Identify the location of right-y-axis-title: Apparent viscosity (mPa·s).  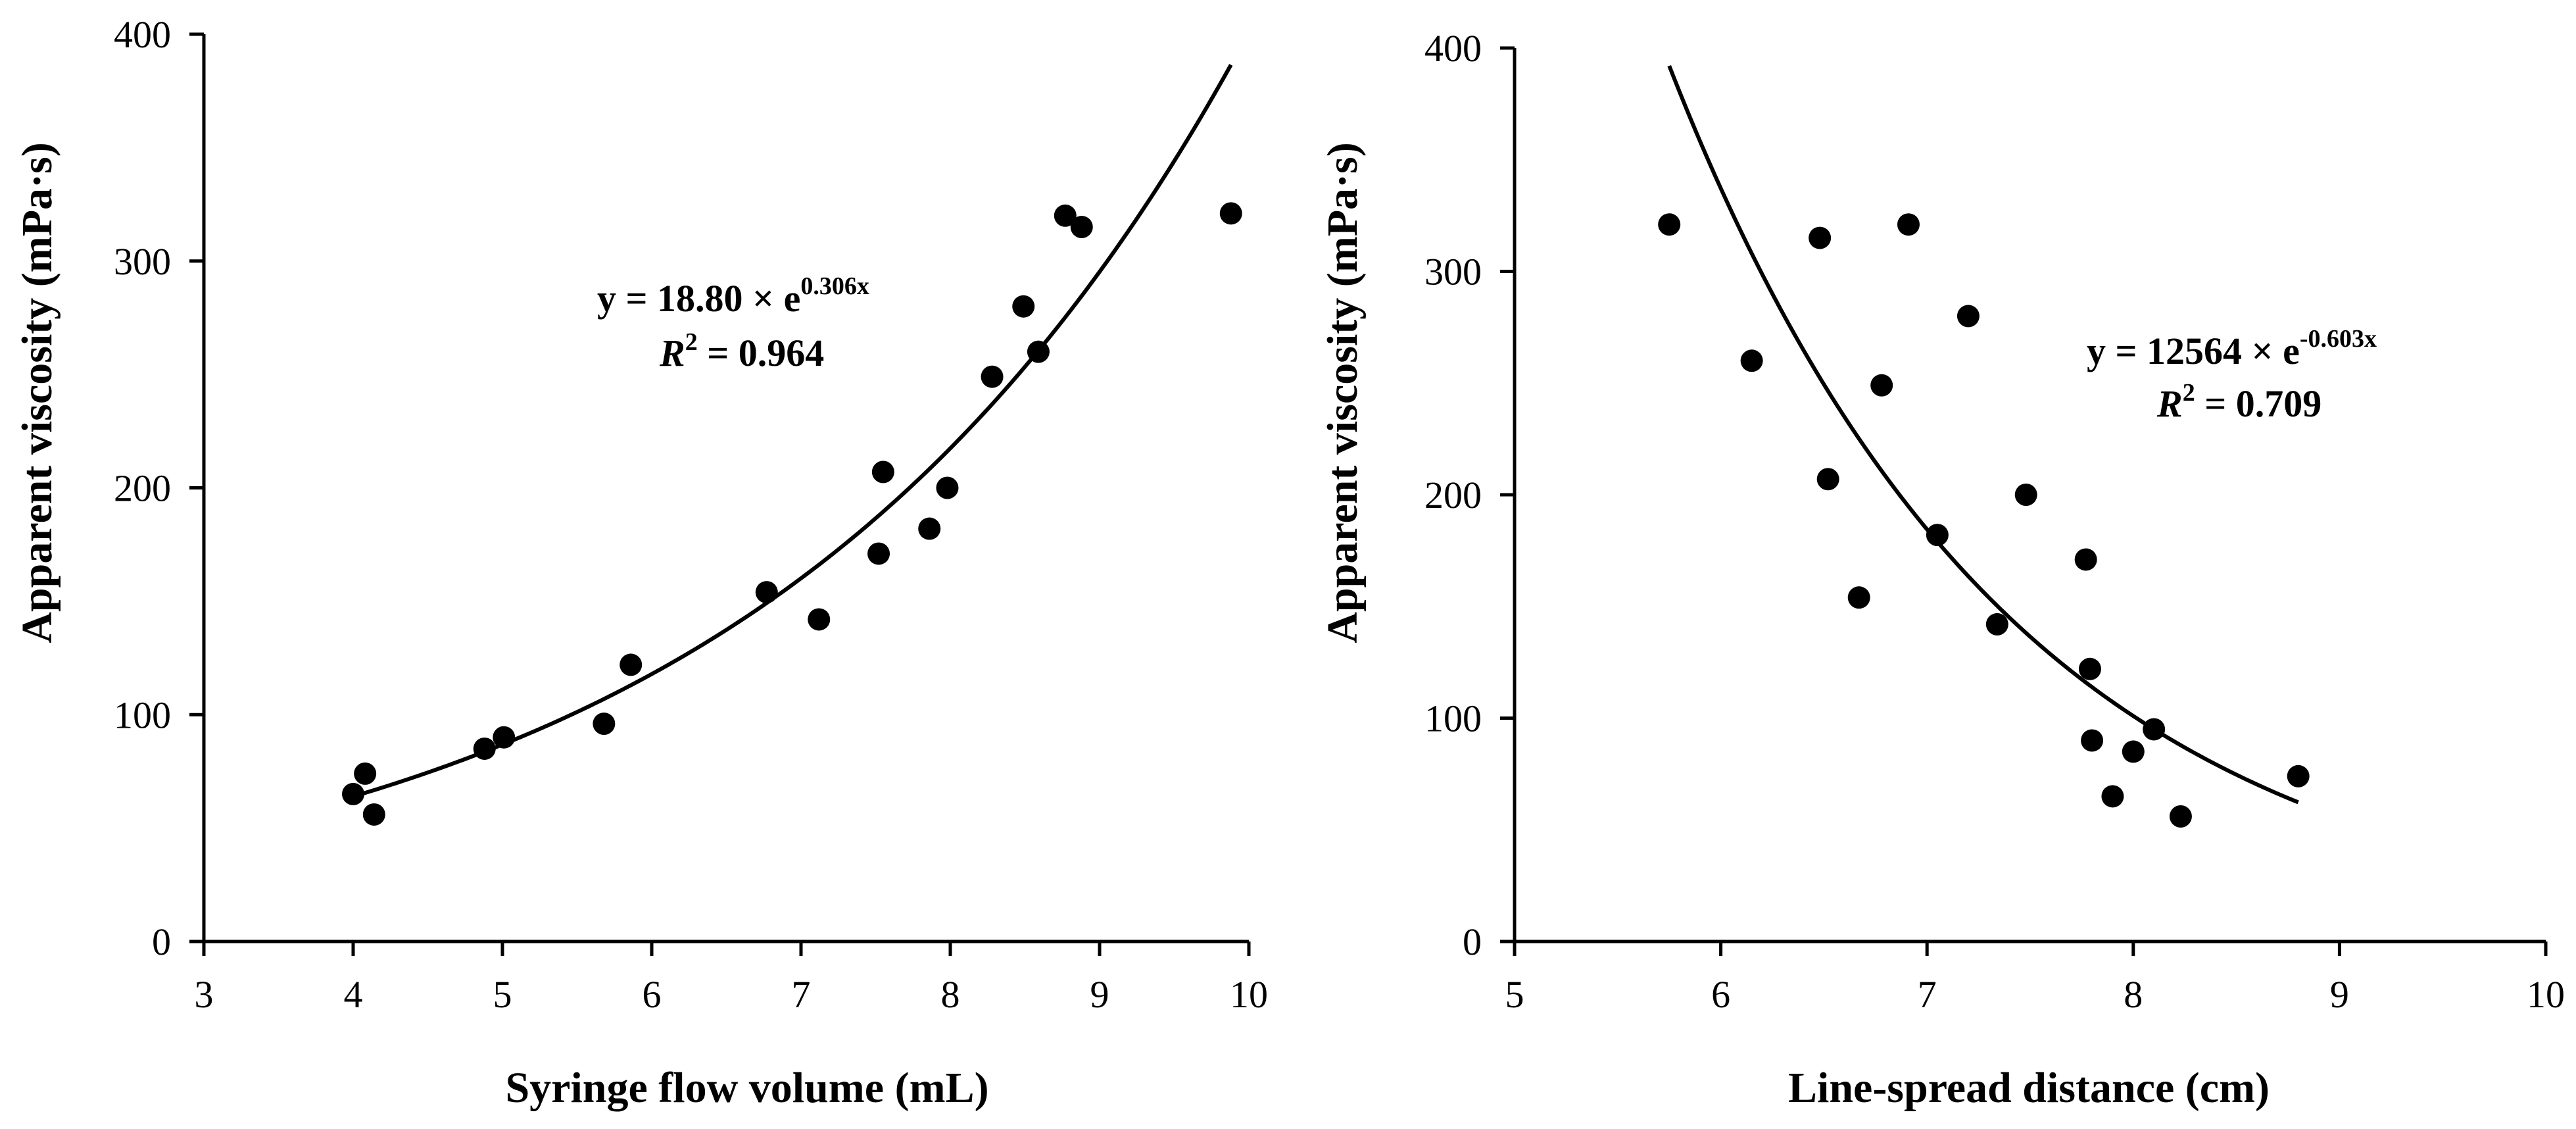
(1343, 392).